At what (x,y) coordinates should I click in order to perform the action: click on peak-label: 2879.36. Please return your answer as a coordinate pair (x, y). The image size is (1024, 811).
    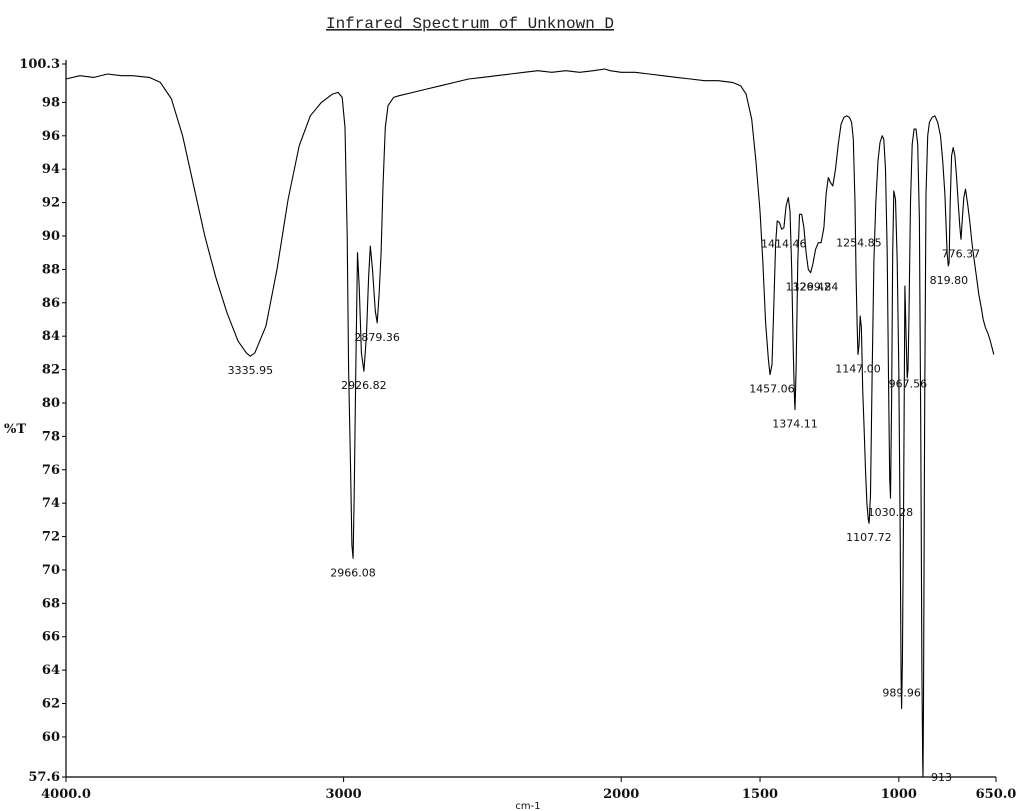
    Looking at the image, I should click on (377, 337).